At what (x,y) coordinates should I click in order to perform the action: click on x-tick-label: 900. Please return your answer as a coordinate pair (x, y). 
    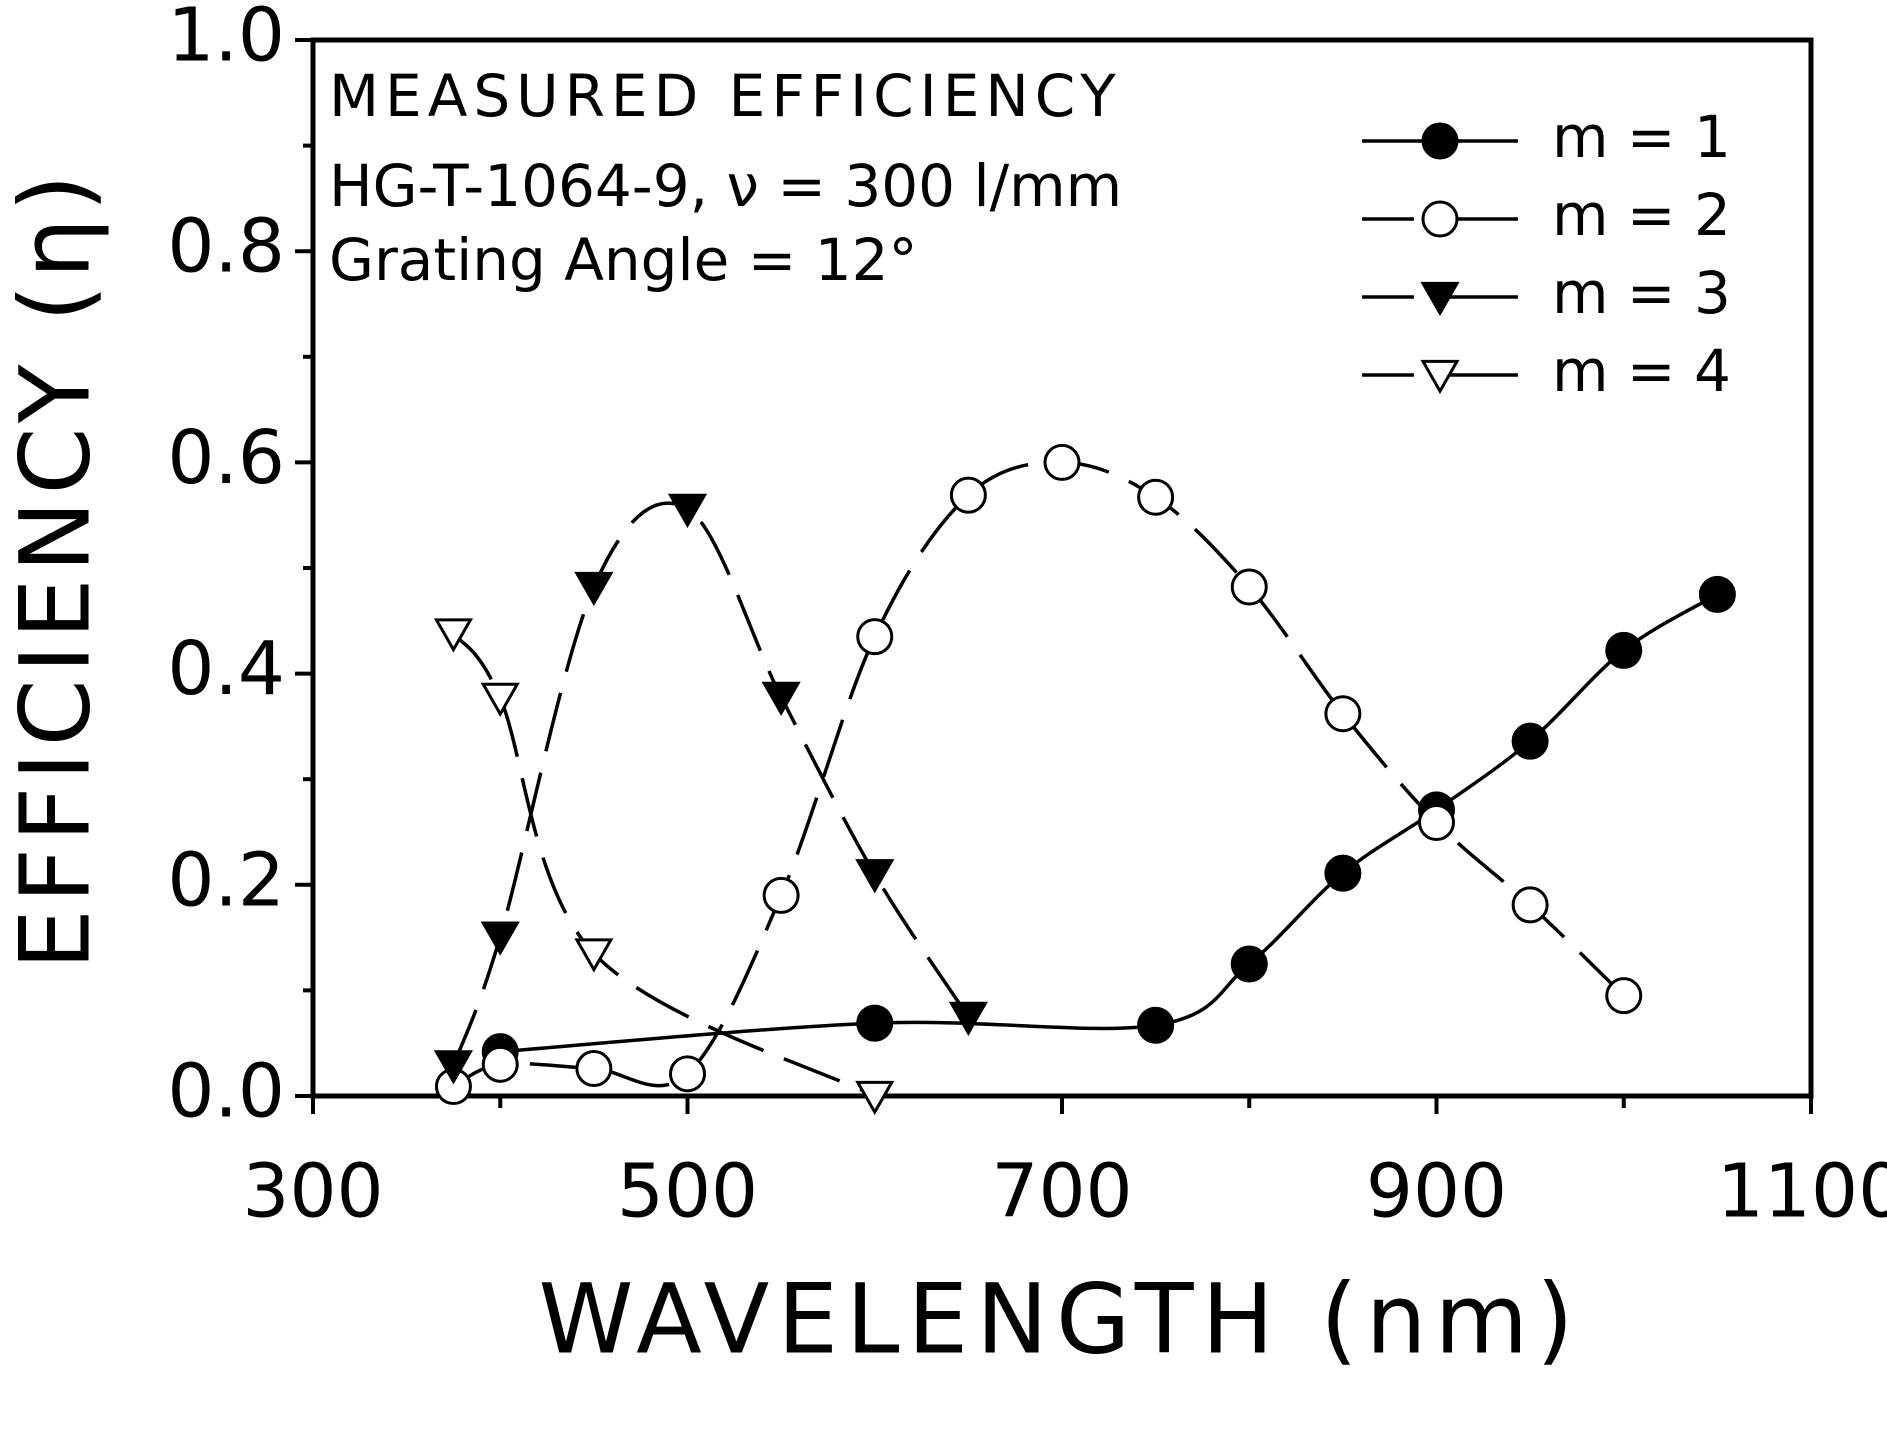
    Looking at the image, I should click on (1436, 1192).